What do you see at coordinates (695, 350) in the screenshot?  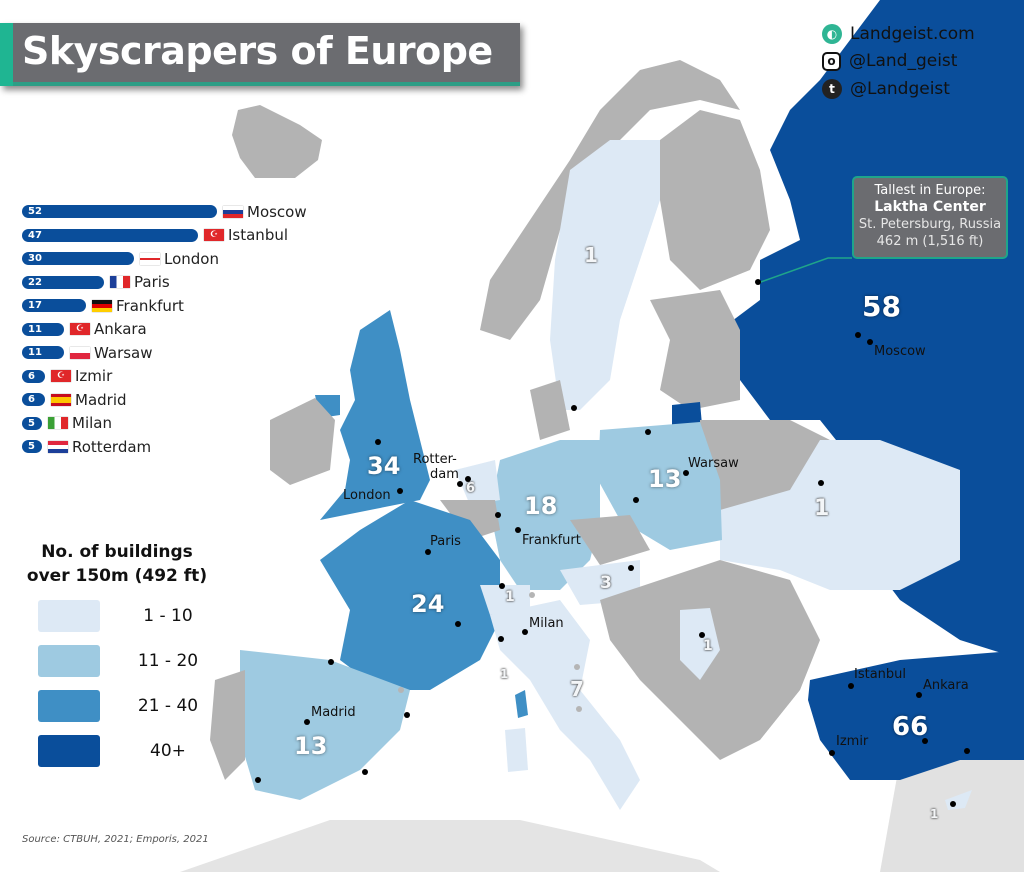 I see `country-baltics` at bounding box center [695, 350].